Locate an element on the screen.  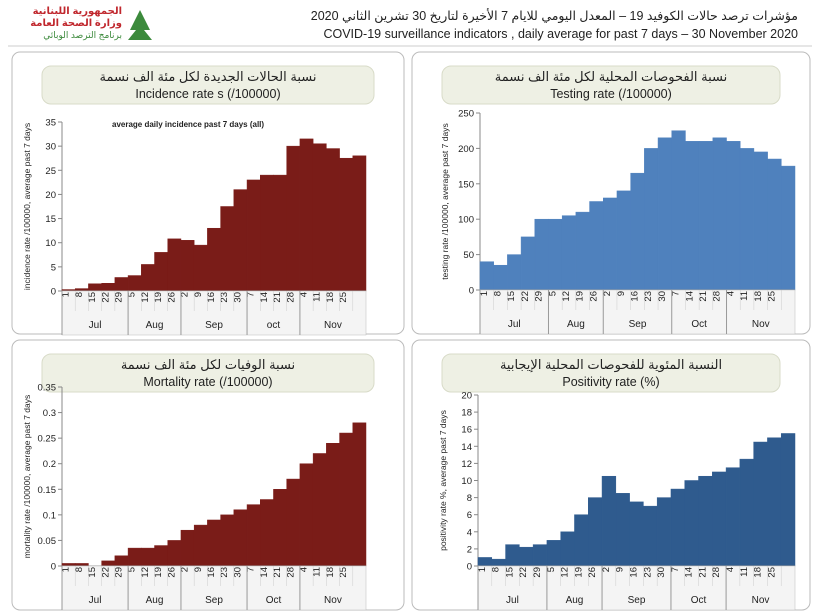
x-tick-label: 11 is located at coordinates (317, 572).